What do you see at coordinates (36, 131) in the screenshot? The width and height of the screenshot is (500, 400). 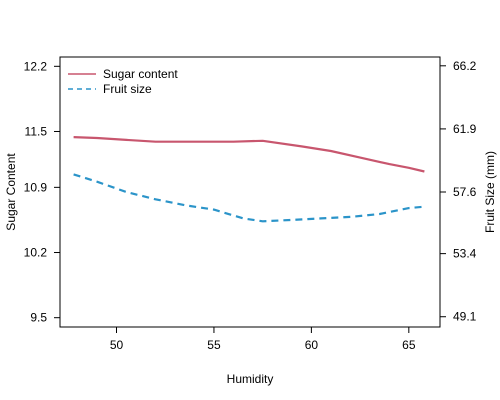 I see `left-y-tick-label: 11.5` at bounding box center [36, 131].